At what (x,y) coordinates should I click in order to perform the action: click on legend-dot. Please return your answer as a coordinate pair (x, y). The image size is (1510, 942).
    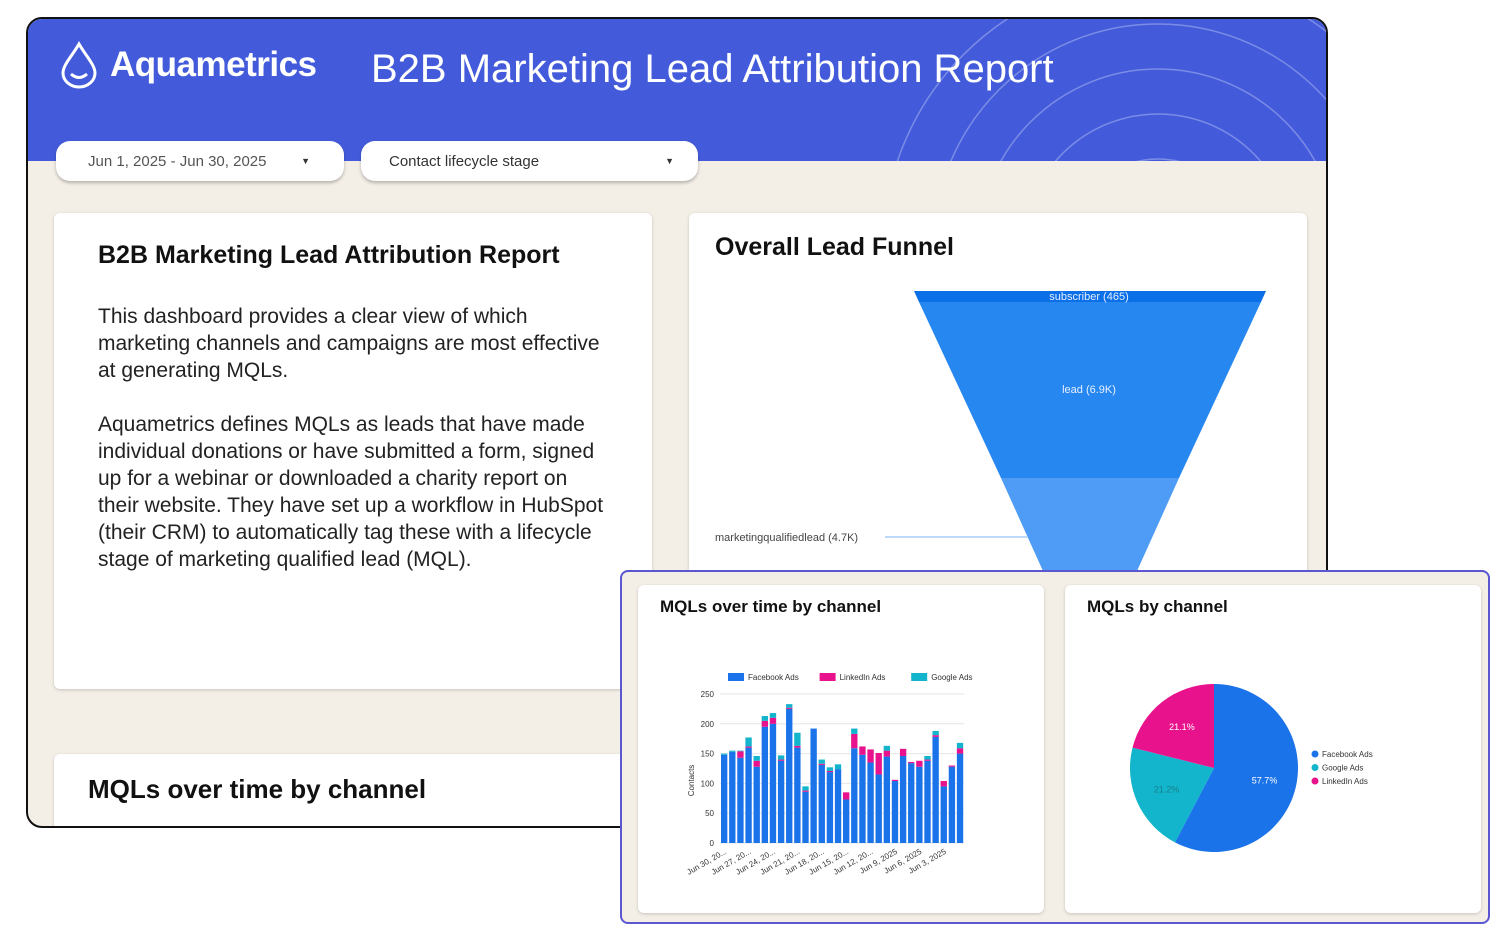
    Looking at the image, I should click on (1315, 767).